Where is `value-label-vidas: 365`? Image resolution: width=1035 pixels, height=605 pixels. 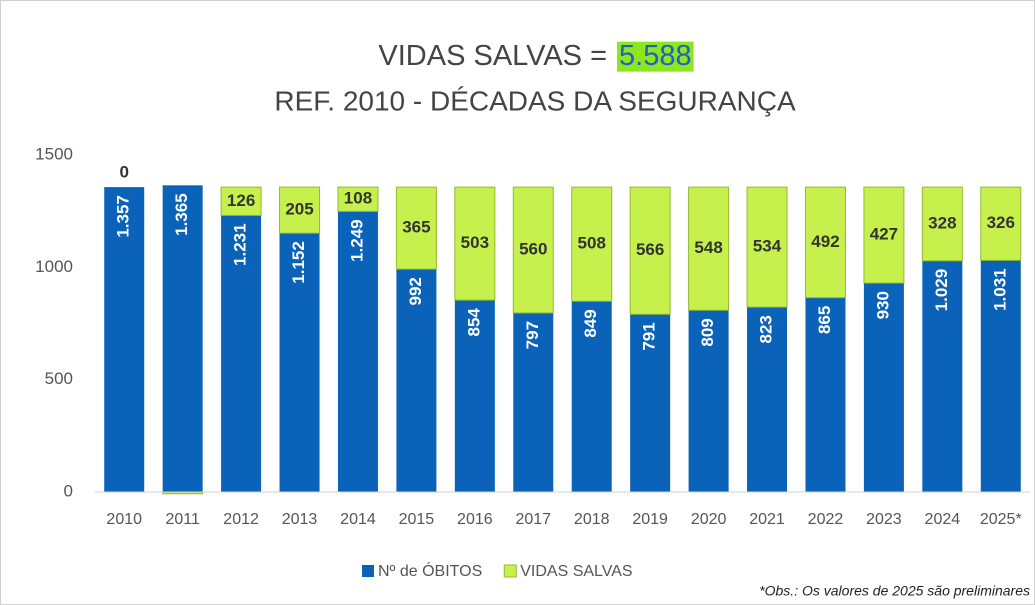 value-label-vidas: 365 is located at coordinates (416, 227).